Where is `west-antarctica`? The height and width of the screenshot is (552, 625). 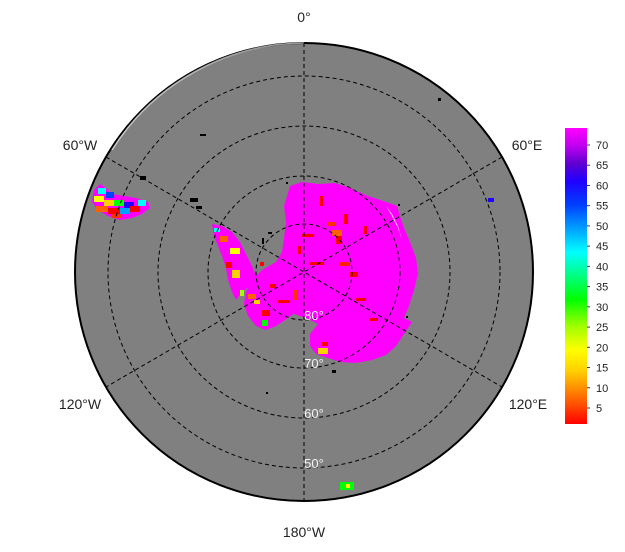
west-antarctica is located at coordinates (272, 296).